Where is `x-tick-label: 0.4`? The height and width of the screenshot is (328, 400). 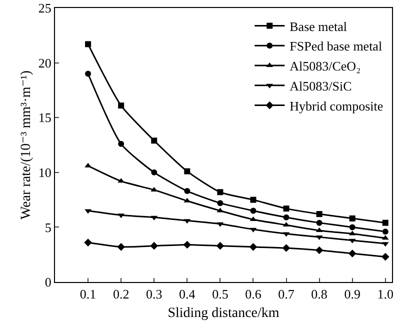
x-tick-label: 0.4 is located at coordinates (187, 294).